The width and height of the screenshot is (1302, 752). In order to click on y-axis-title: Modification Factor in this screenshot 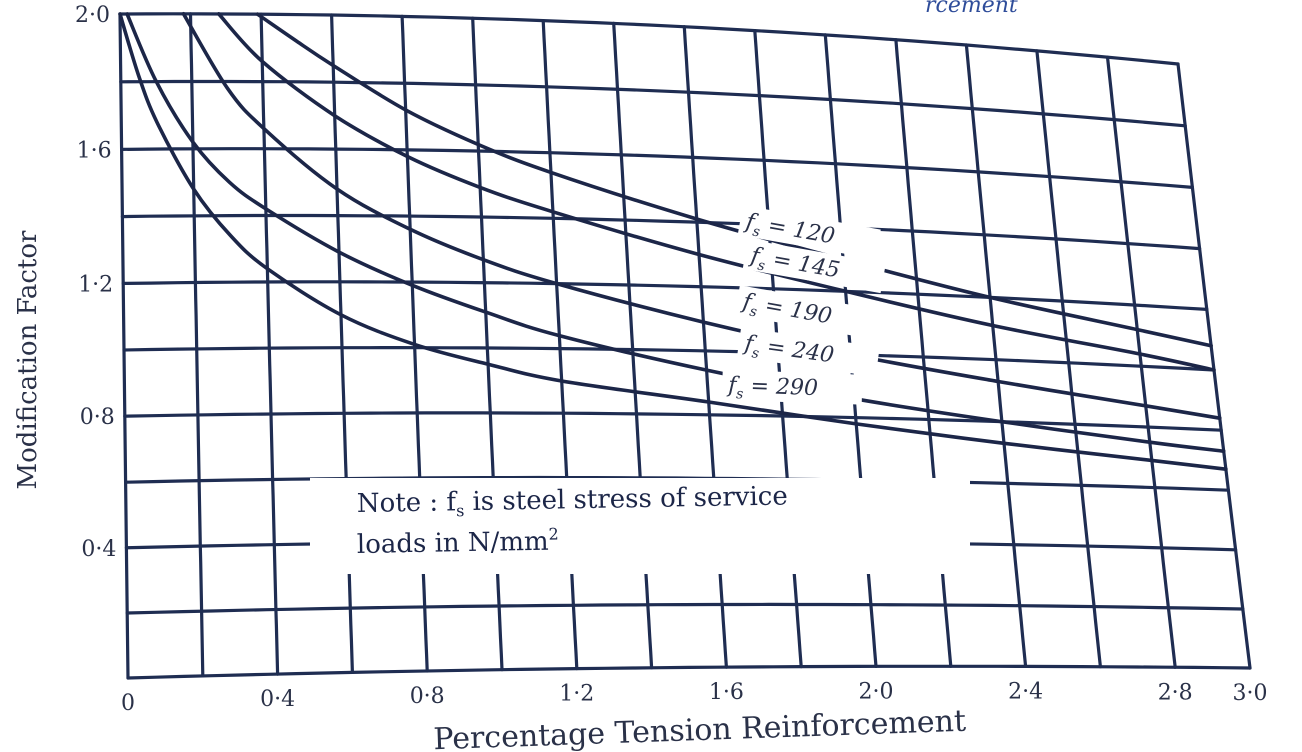, I will do `click(28, 360)`.